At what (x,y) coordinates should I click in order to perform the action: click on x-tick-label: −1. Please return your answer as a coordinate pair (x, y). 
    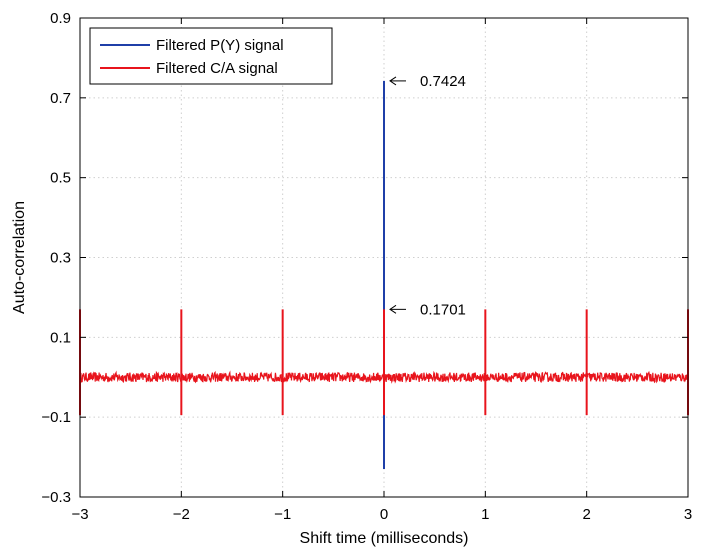
    Looking at the image, I should click on (282, 514).